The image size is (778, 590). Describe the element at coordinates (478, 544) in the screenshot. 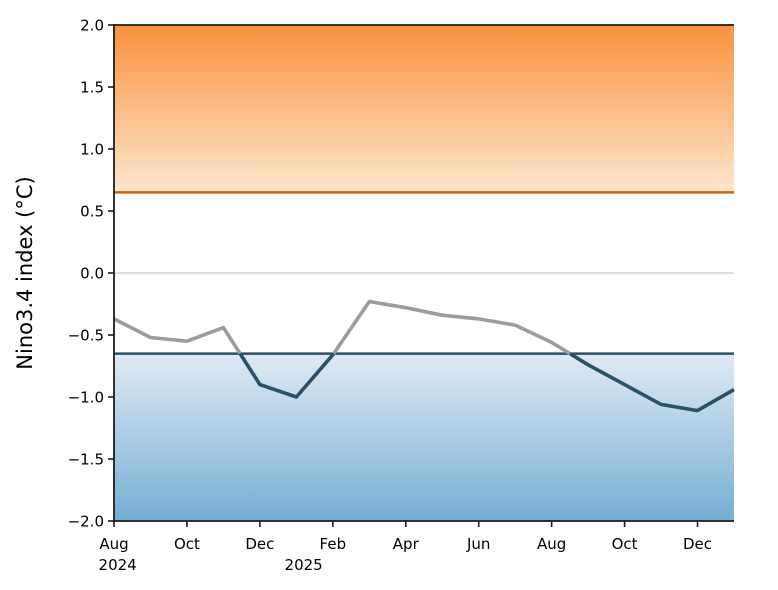

I see `x-tick-label: Jun` at that location.